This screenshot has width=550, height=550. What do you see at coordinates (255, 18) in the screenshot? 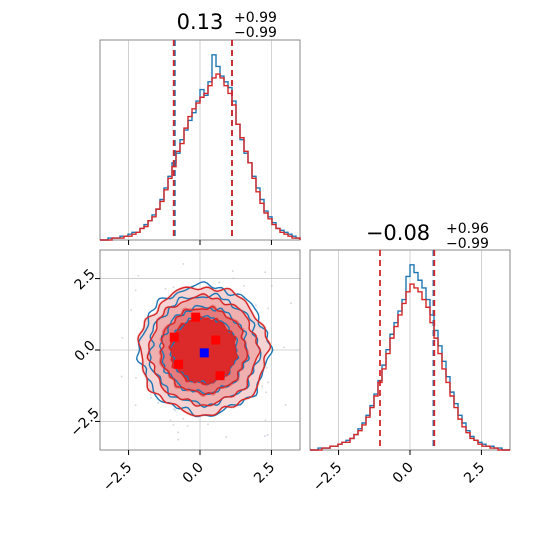
I see `title-x-plus: +0.99` at bounding box center [255, 18].